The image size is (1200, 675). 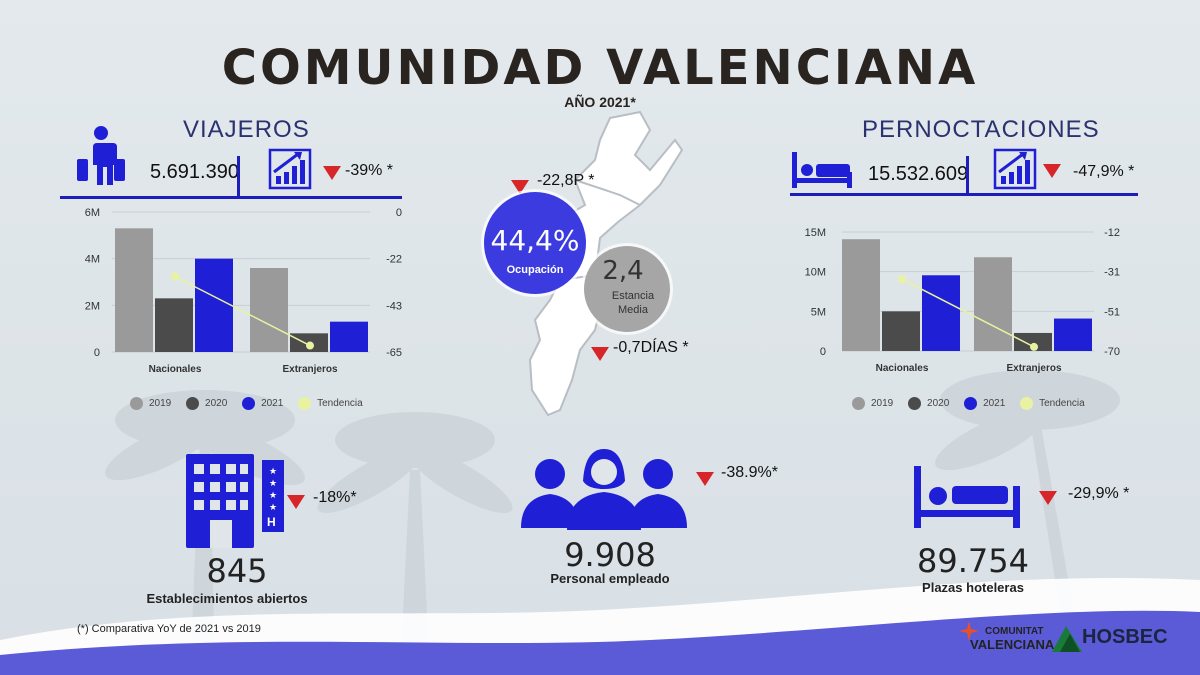 What do you see at coordinates (535, 270) in the screenshot?
I see `occupancy-label: Ocupación` at bounding box center [535, 270].